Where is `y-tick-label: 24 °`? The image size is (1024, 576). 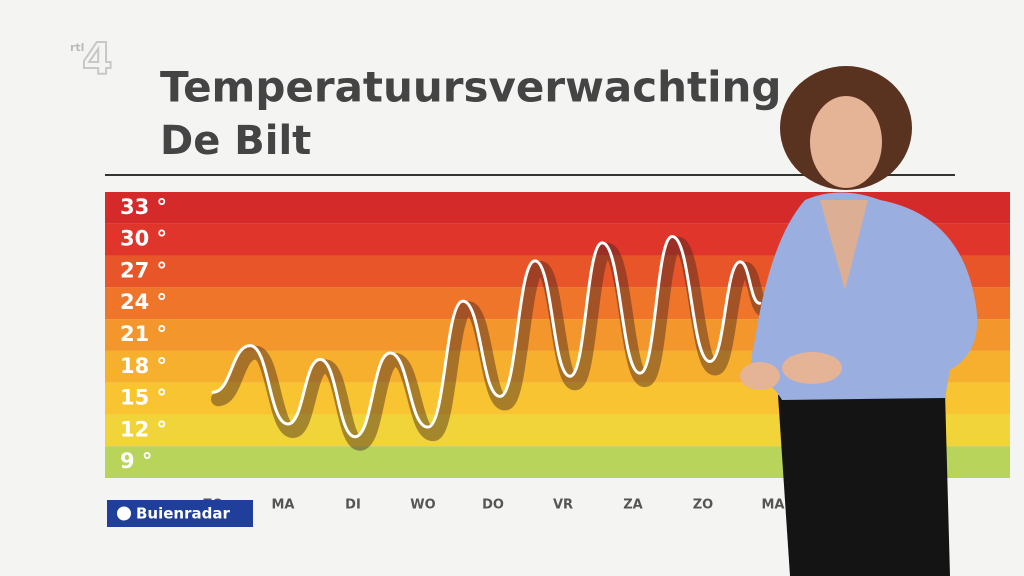
y-tick-label: 24 ° is located at coordinates (143, 302).